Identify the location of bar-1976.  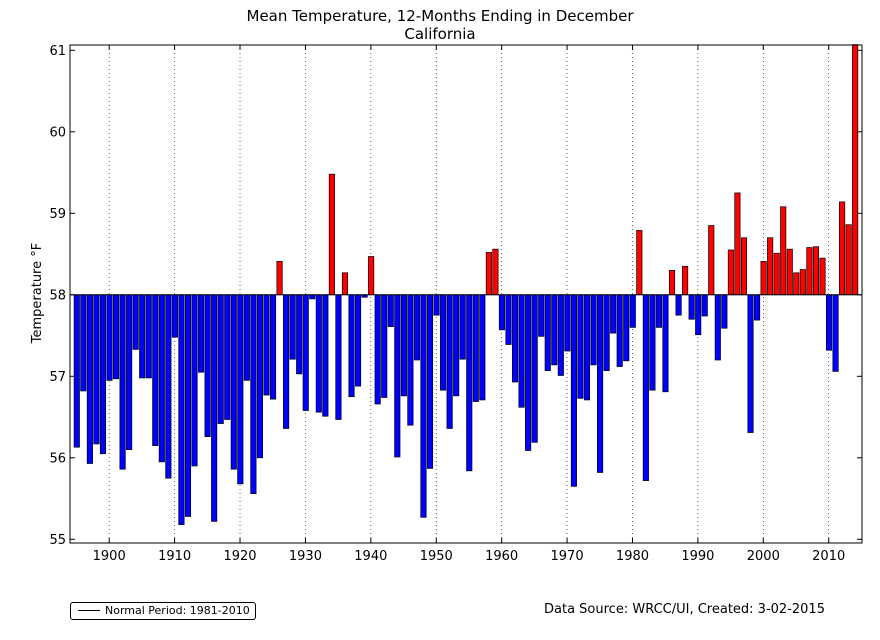
(606, 332).